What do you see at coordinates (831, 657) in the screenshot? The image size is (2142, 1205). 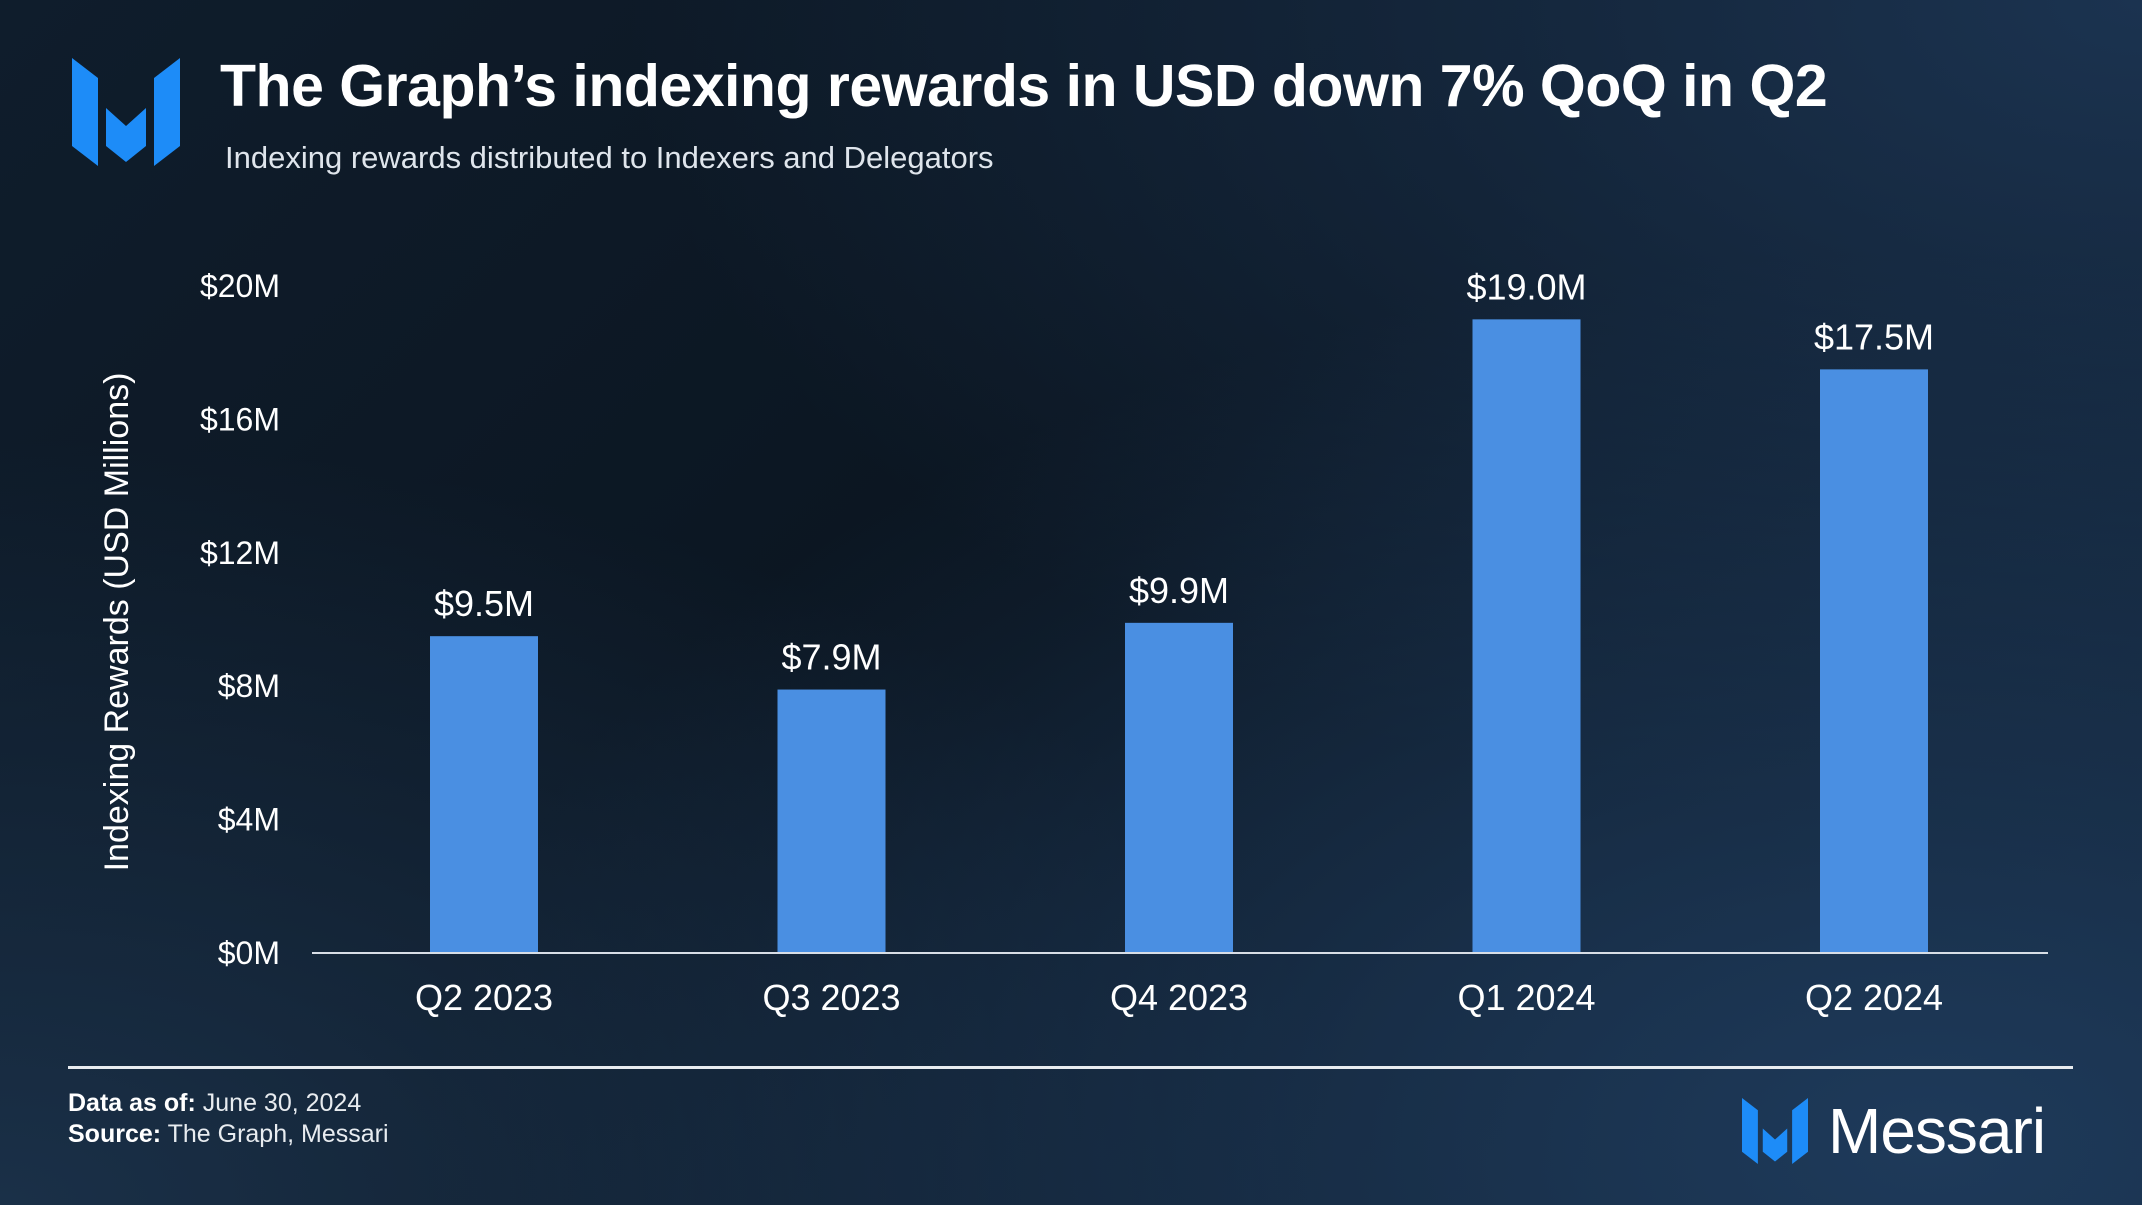 I see `bar-value-label: $7.9M` at bounding box center [831, 657].